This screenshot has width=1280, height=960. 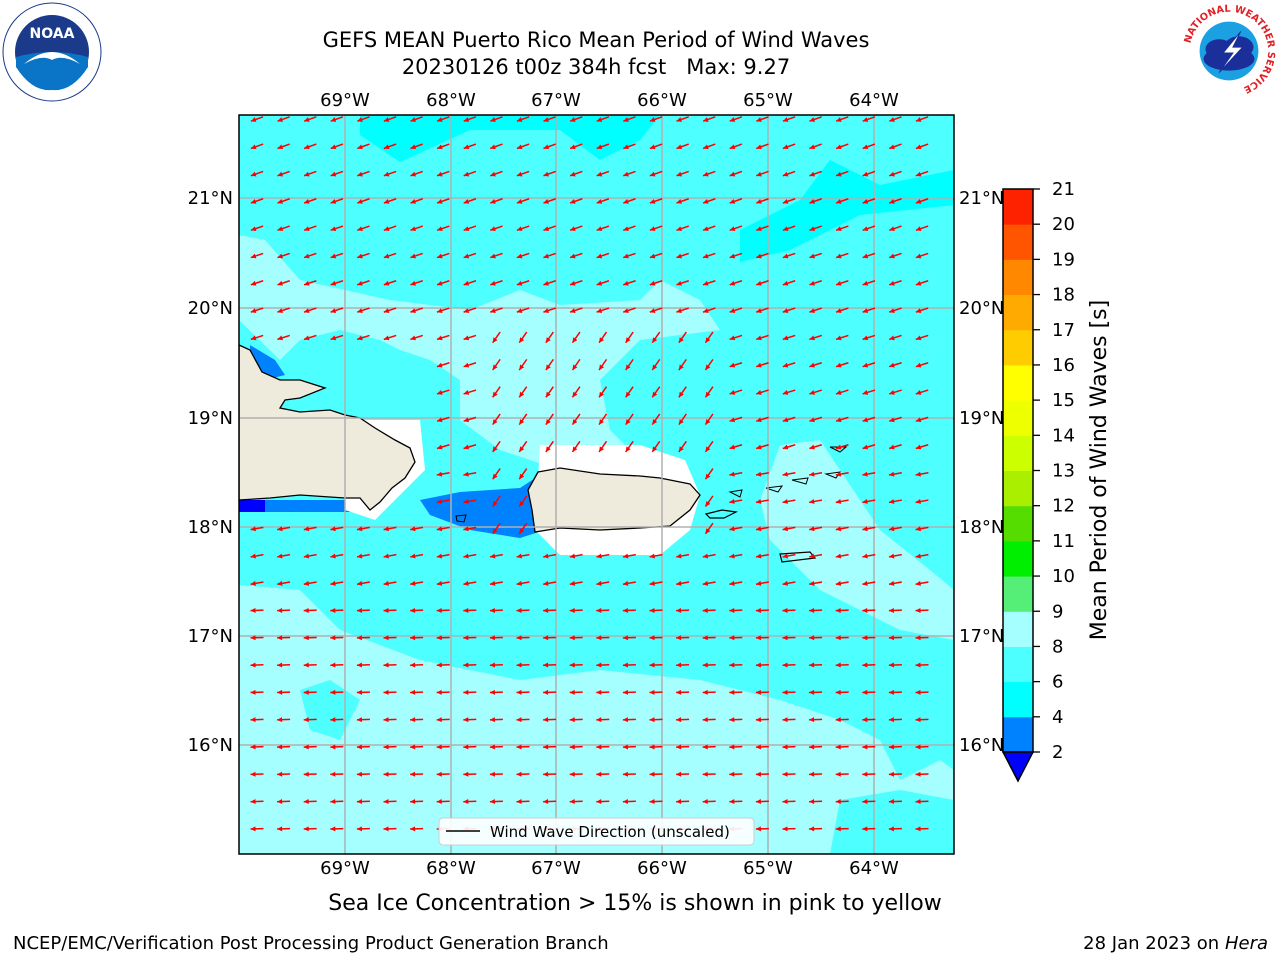 I want to click on lat-label-right: 21°N, so click(x=981, y=198).